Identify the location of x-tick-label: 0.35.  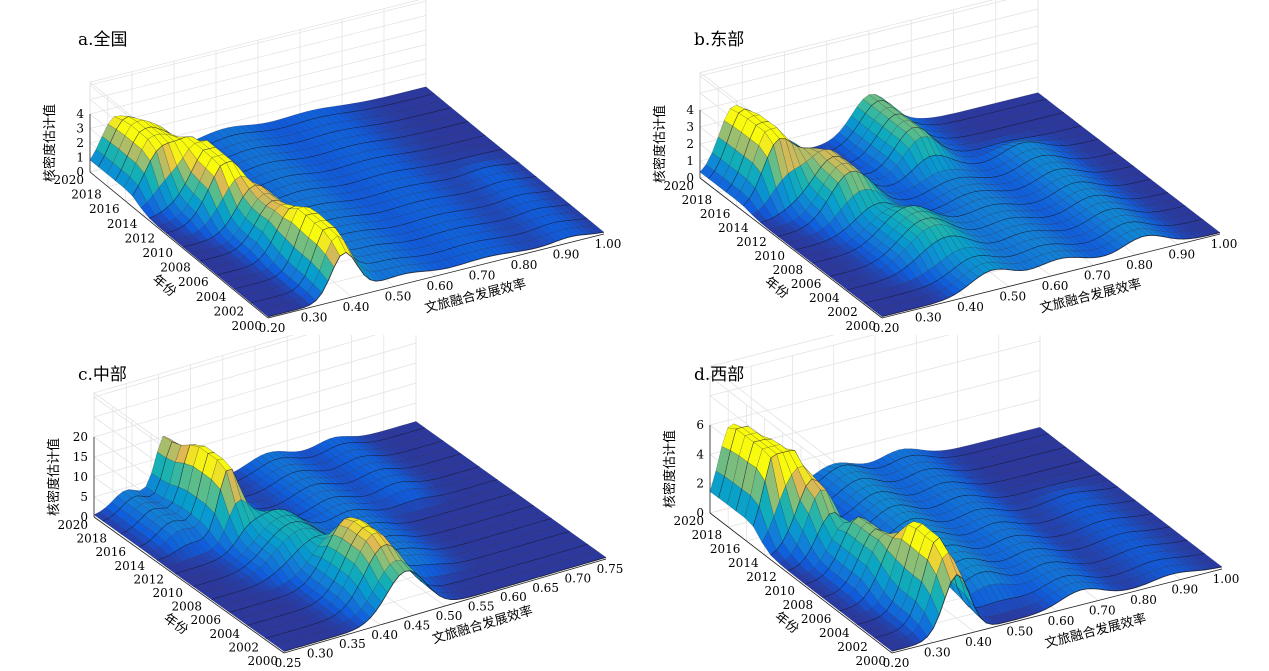
(352, 644).